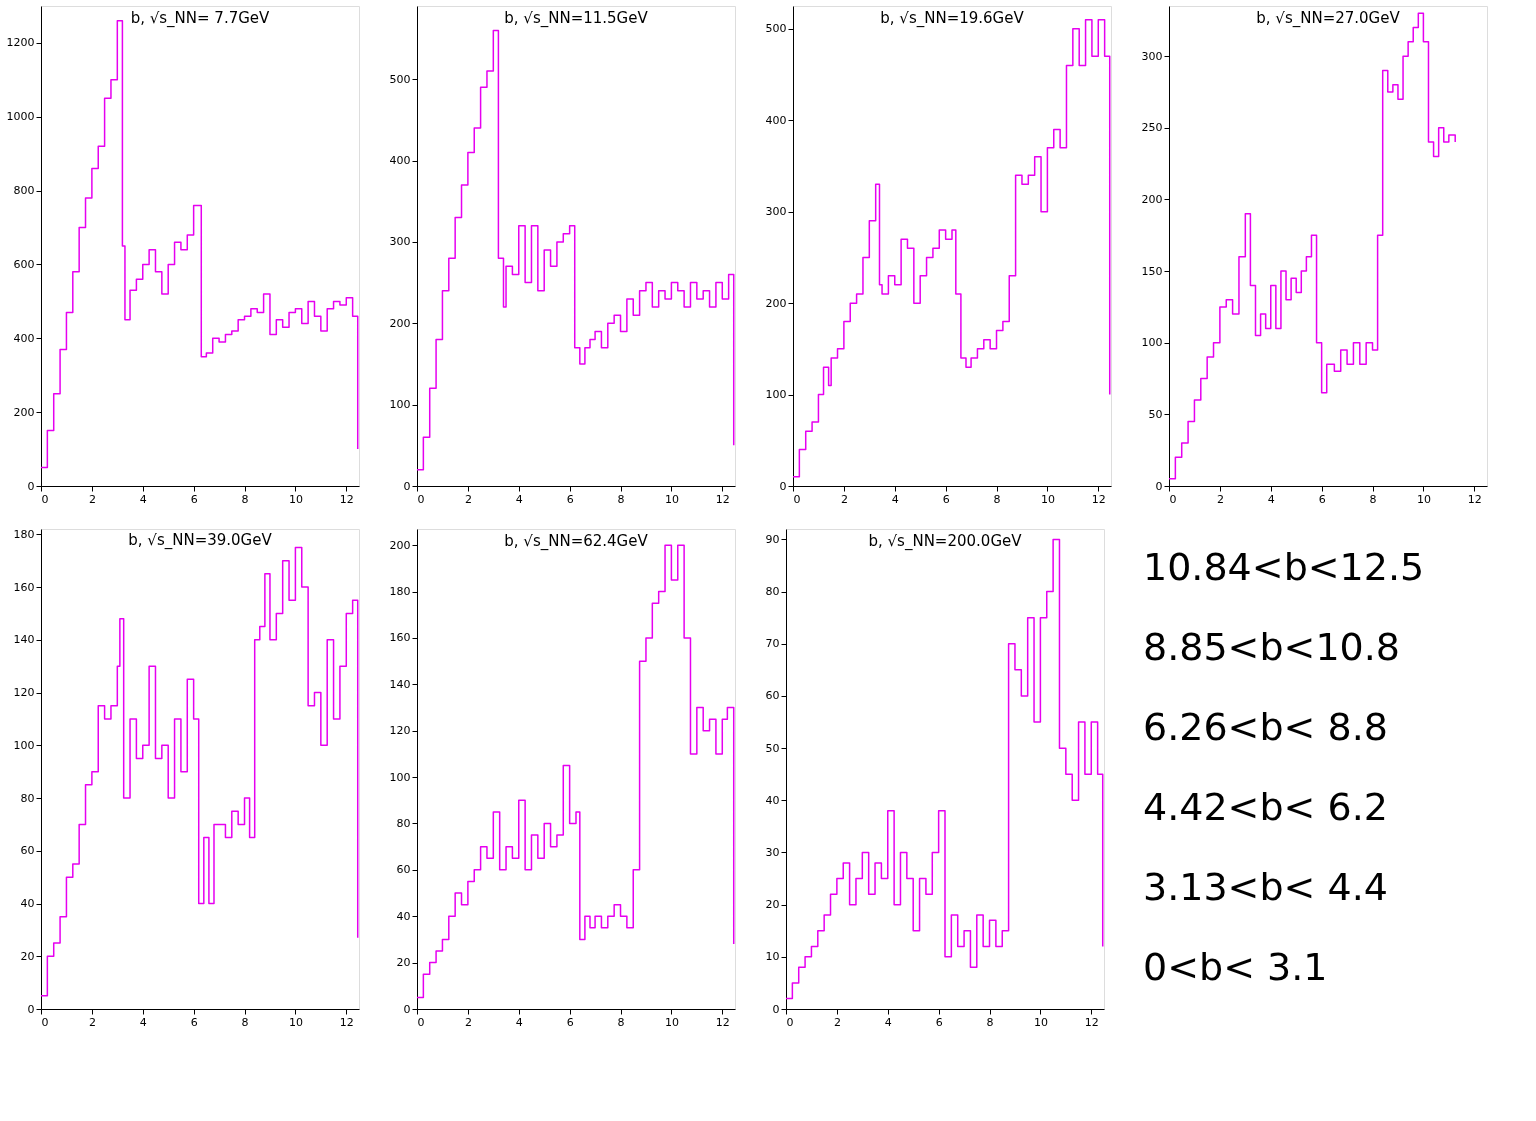 This screenshot has height=1121, width=1536. Describe the element at coordinates (1265, 887) in the screenshot. I see `text: 3.13<b< 4.4` at that location.